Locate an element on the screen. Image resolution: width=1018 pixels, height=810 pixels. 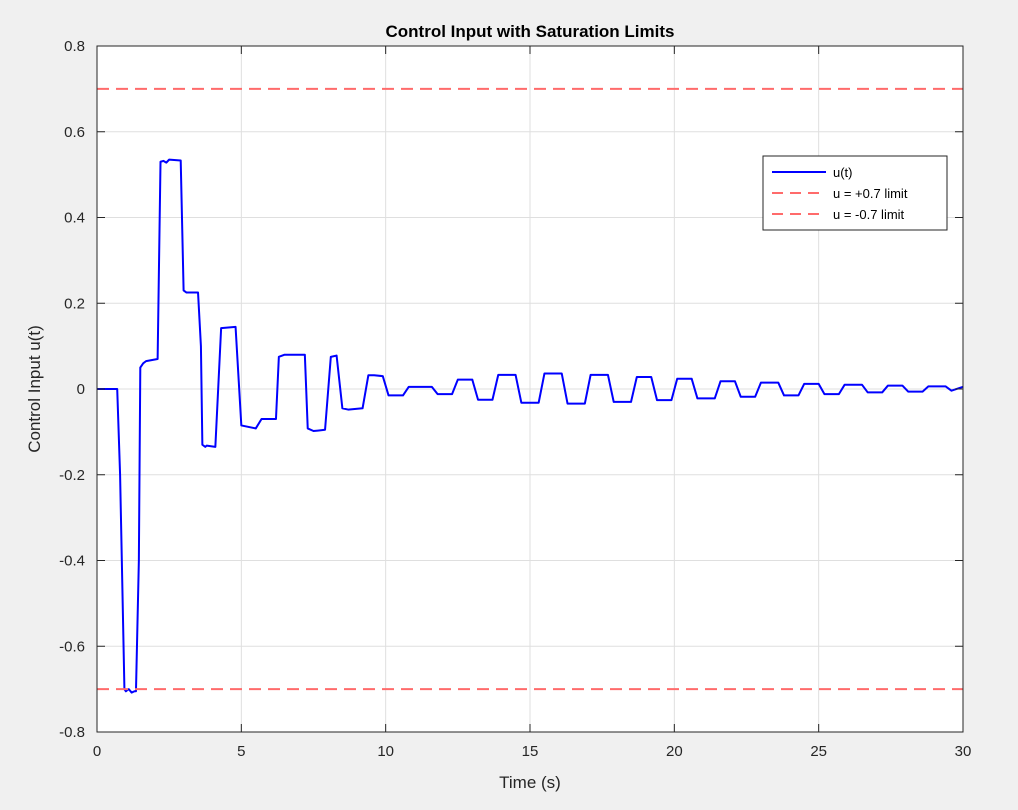
legend-entry-lower-limit: u = -0.7 limit is located at coordinates (869, 214).